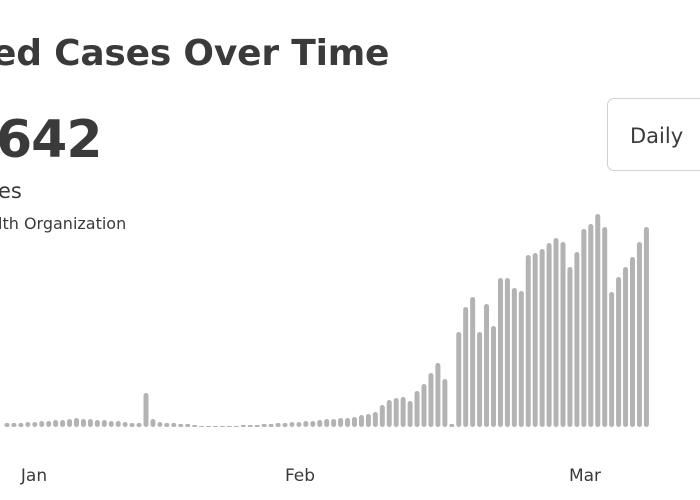 The height and width of the screenshot is (500, 700). I want to click on interval-dropdown: Daily, so click(653, 134).